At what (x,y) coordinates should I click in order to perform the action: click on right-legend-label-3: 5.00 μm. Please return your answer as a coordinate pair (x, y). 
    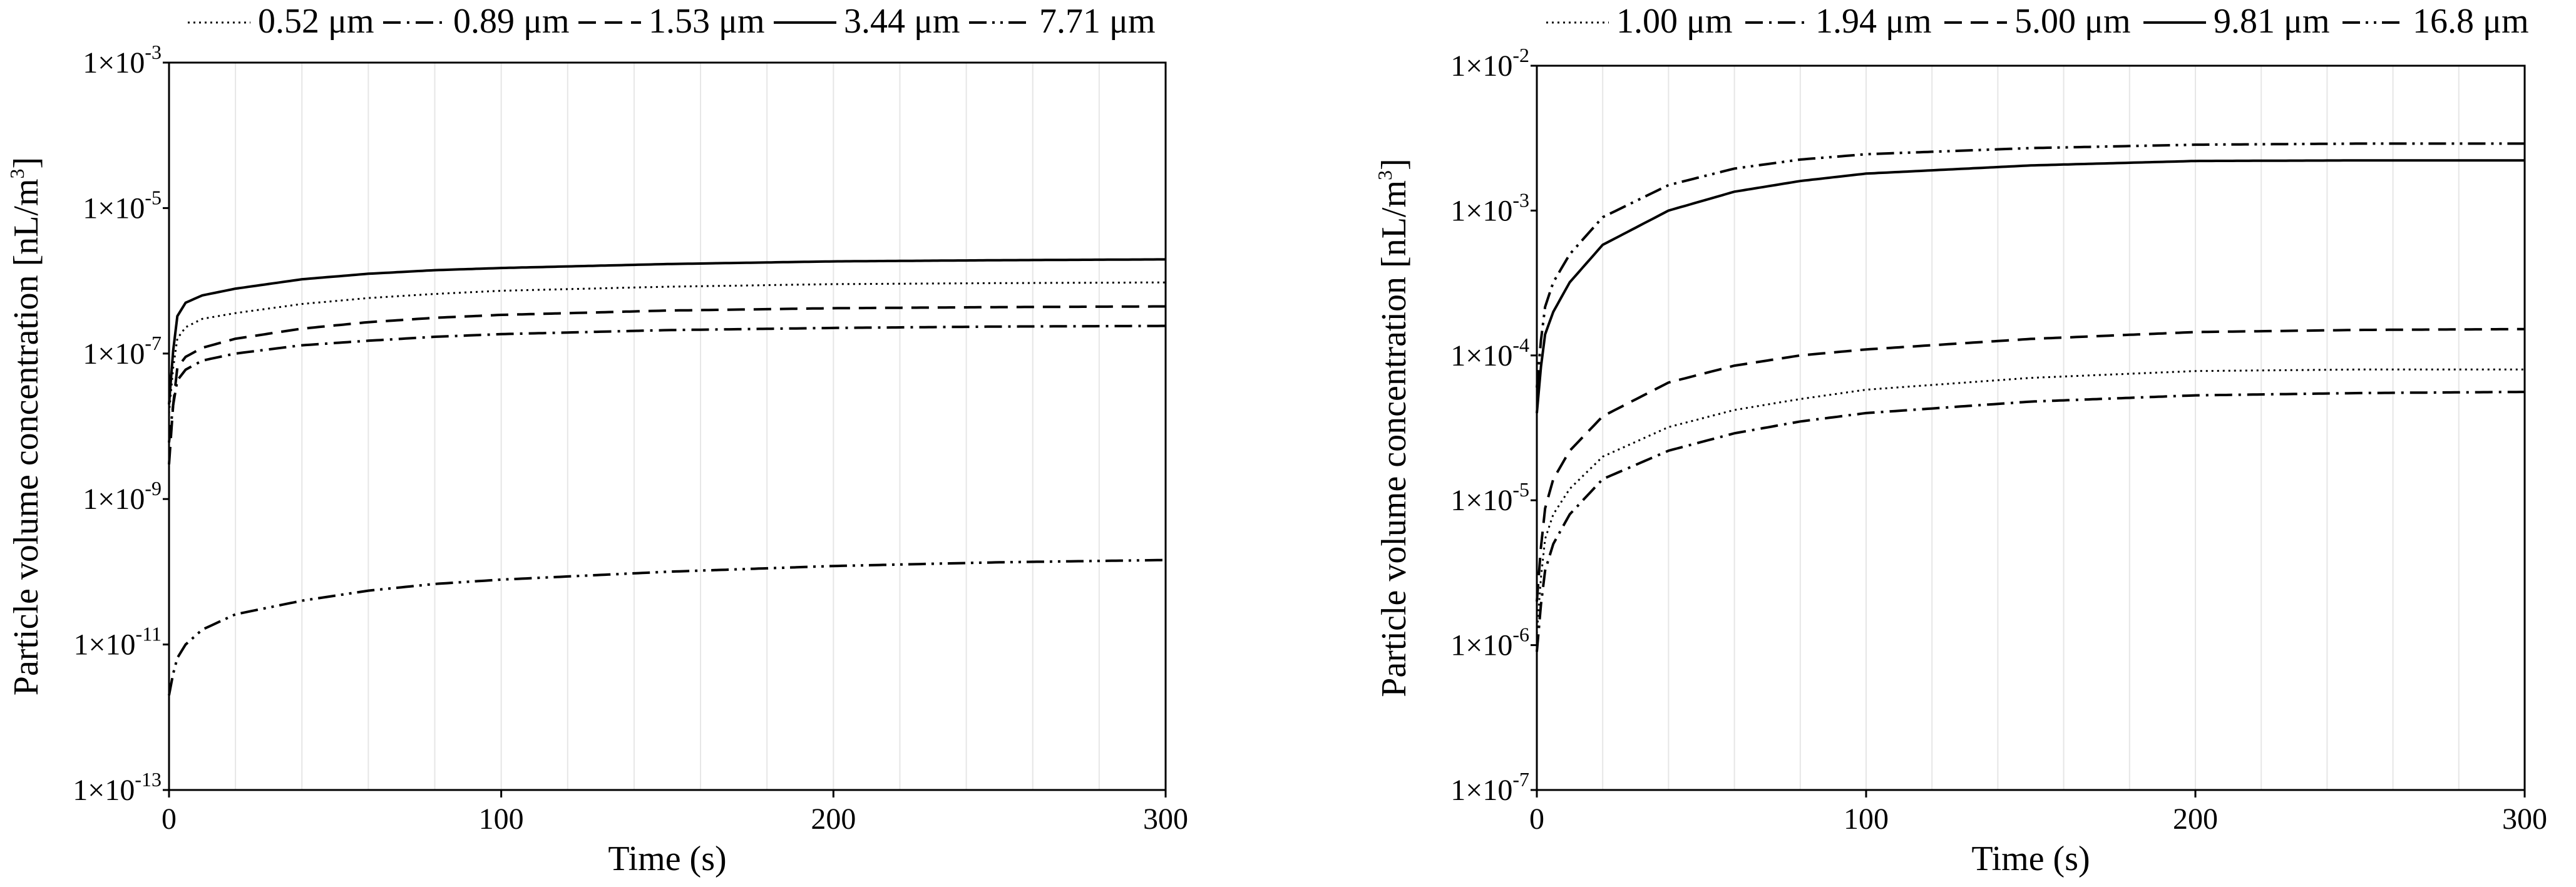
    Looking at the image, I should click on (2072, 22).